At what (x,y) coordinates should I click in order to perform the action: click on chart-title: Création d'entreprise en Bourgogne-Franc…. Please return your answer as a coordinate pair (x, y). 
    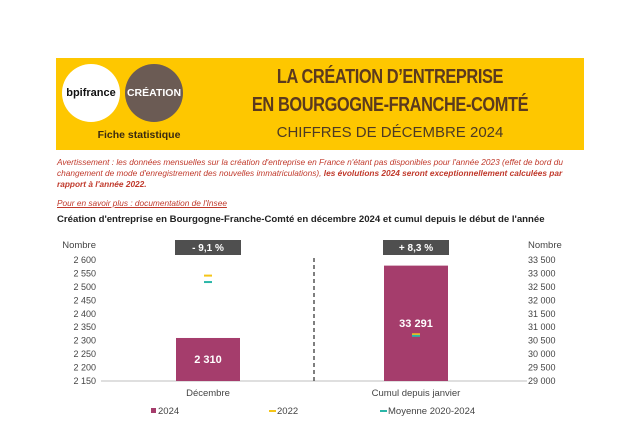
    Looking at the image, I should click on (301, 219).